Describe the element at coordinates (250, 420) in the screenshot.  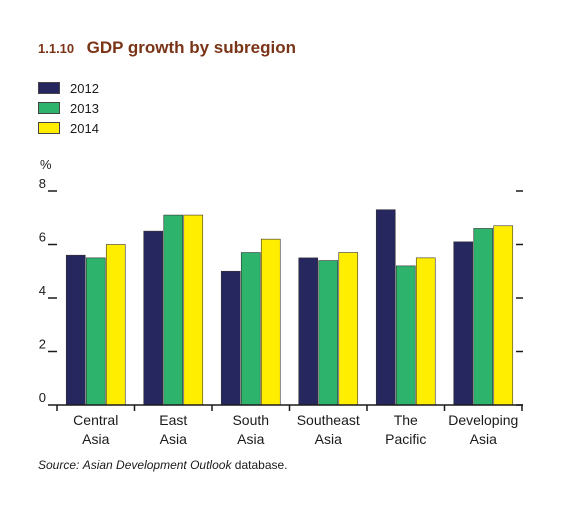
I see `x-tick-label: South` at that location.